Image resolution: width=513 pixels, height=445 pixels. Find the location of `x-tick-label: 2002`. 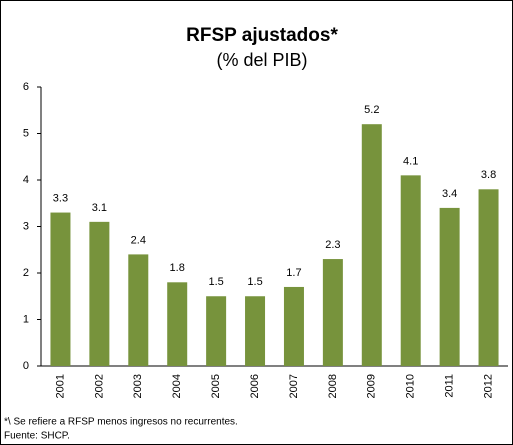

x-tick-label: 2002 is located at coordinates (99, 386).